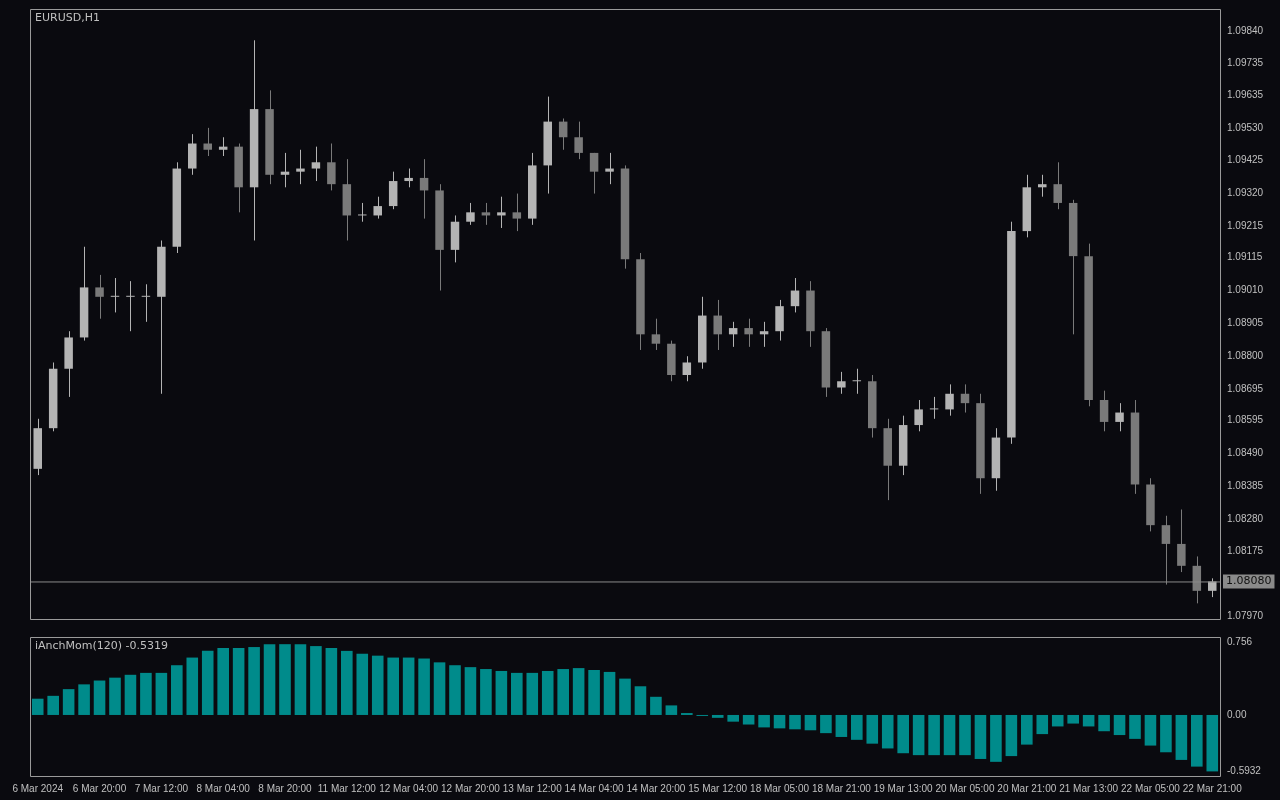  Describe the element at coordinates (1245, 485) in the screenshot. I see `y-tick-label: 1.08385` at that location.